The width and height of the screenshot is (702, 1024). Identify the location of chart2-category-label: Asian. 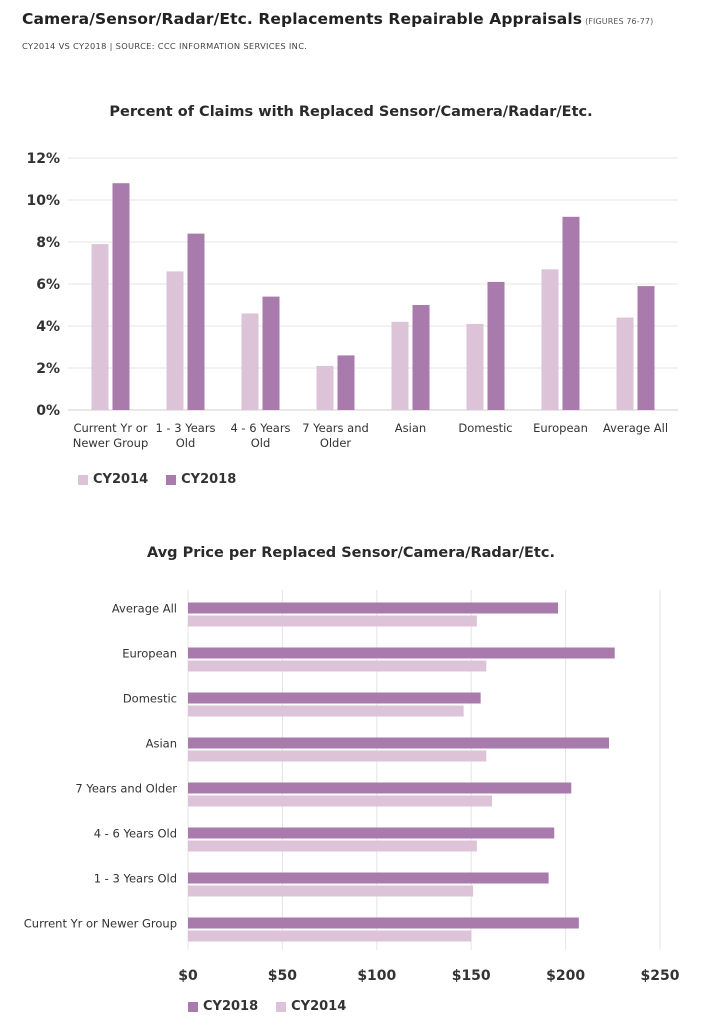
(161, 744).